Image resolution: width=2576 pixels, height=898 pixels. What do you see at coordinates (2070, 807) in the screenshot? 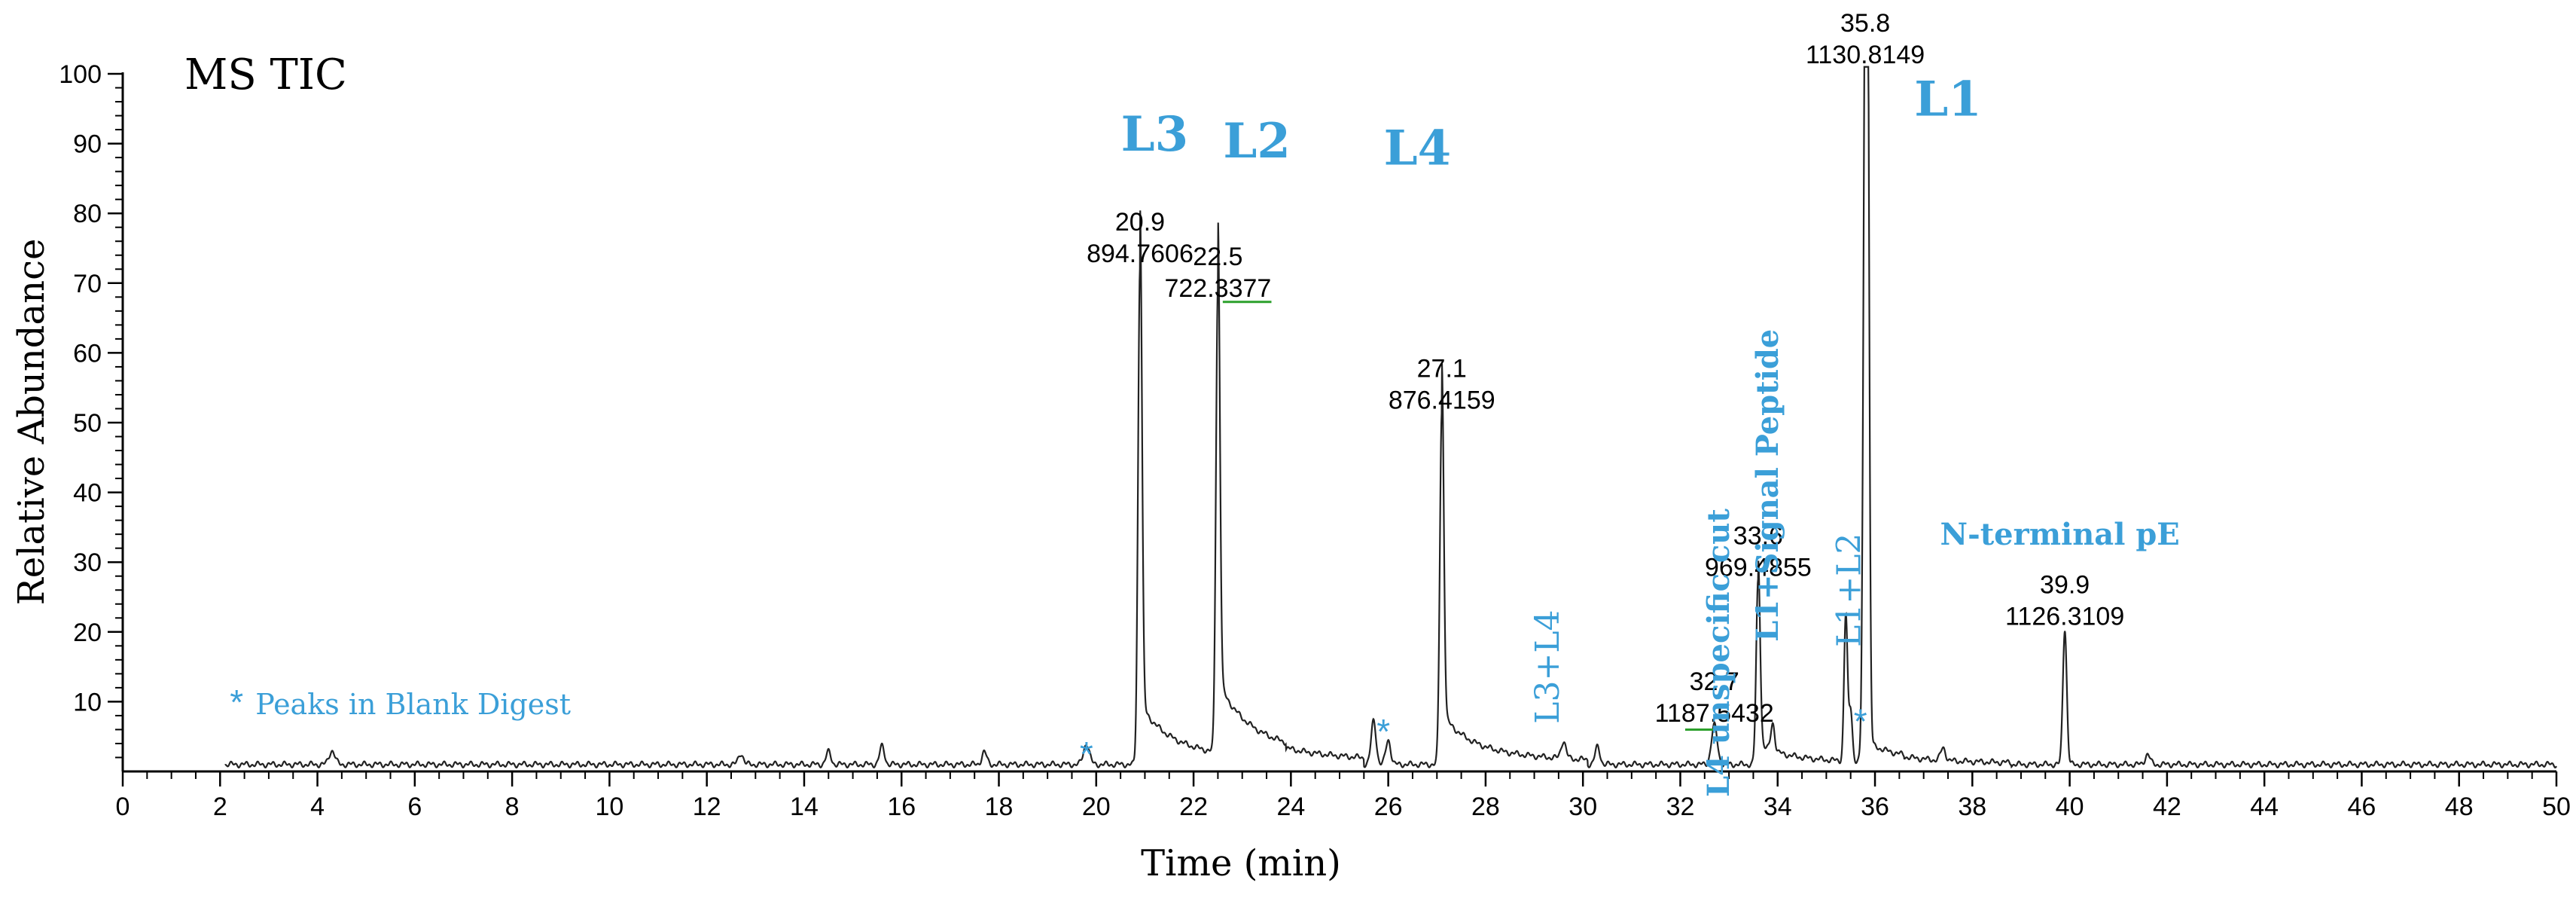
I see `x-tick-label: 40` at bounding box center [2070, 807].